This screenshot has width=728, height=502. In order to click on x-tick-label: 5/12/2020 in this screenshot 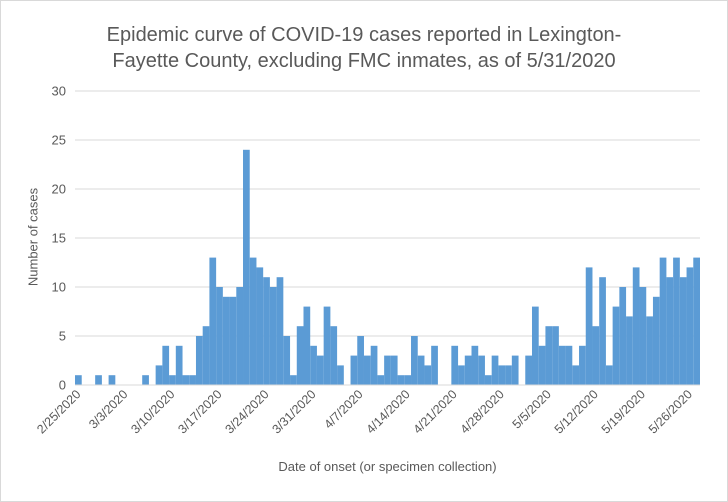, I will do `click(576, 411)`.